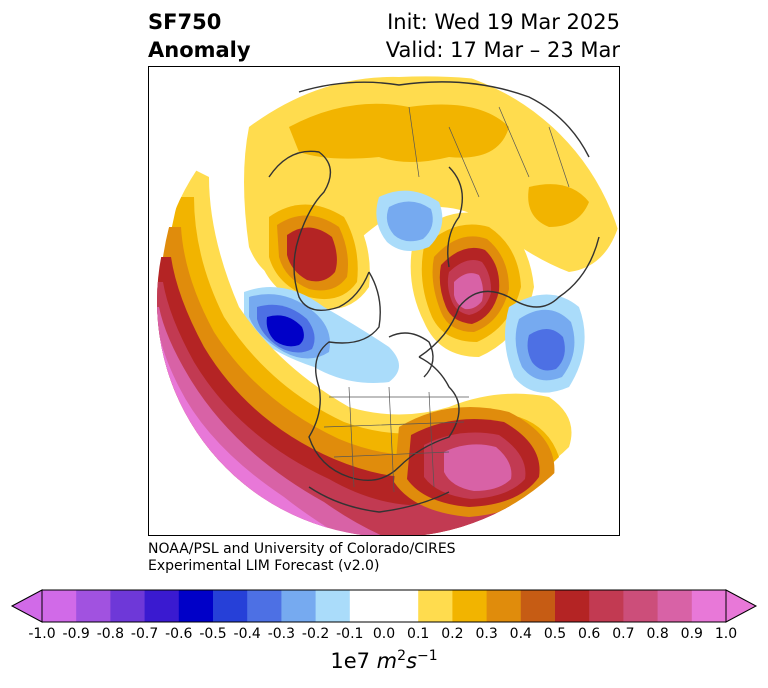  I want to click on credit-line2: Experimental LIM Forecast (v2.0), so click(264, 566).